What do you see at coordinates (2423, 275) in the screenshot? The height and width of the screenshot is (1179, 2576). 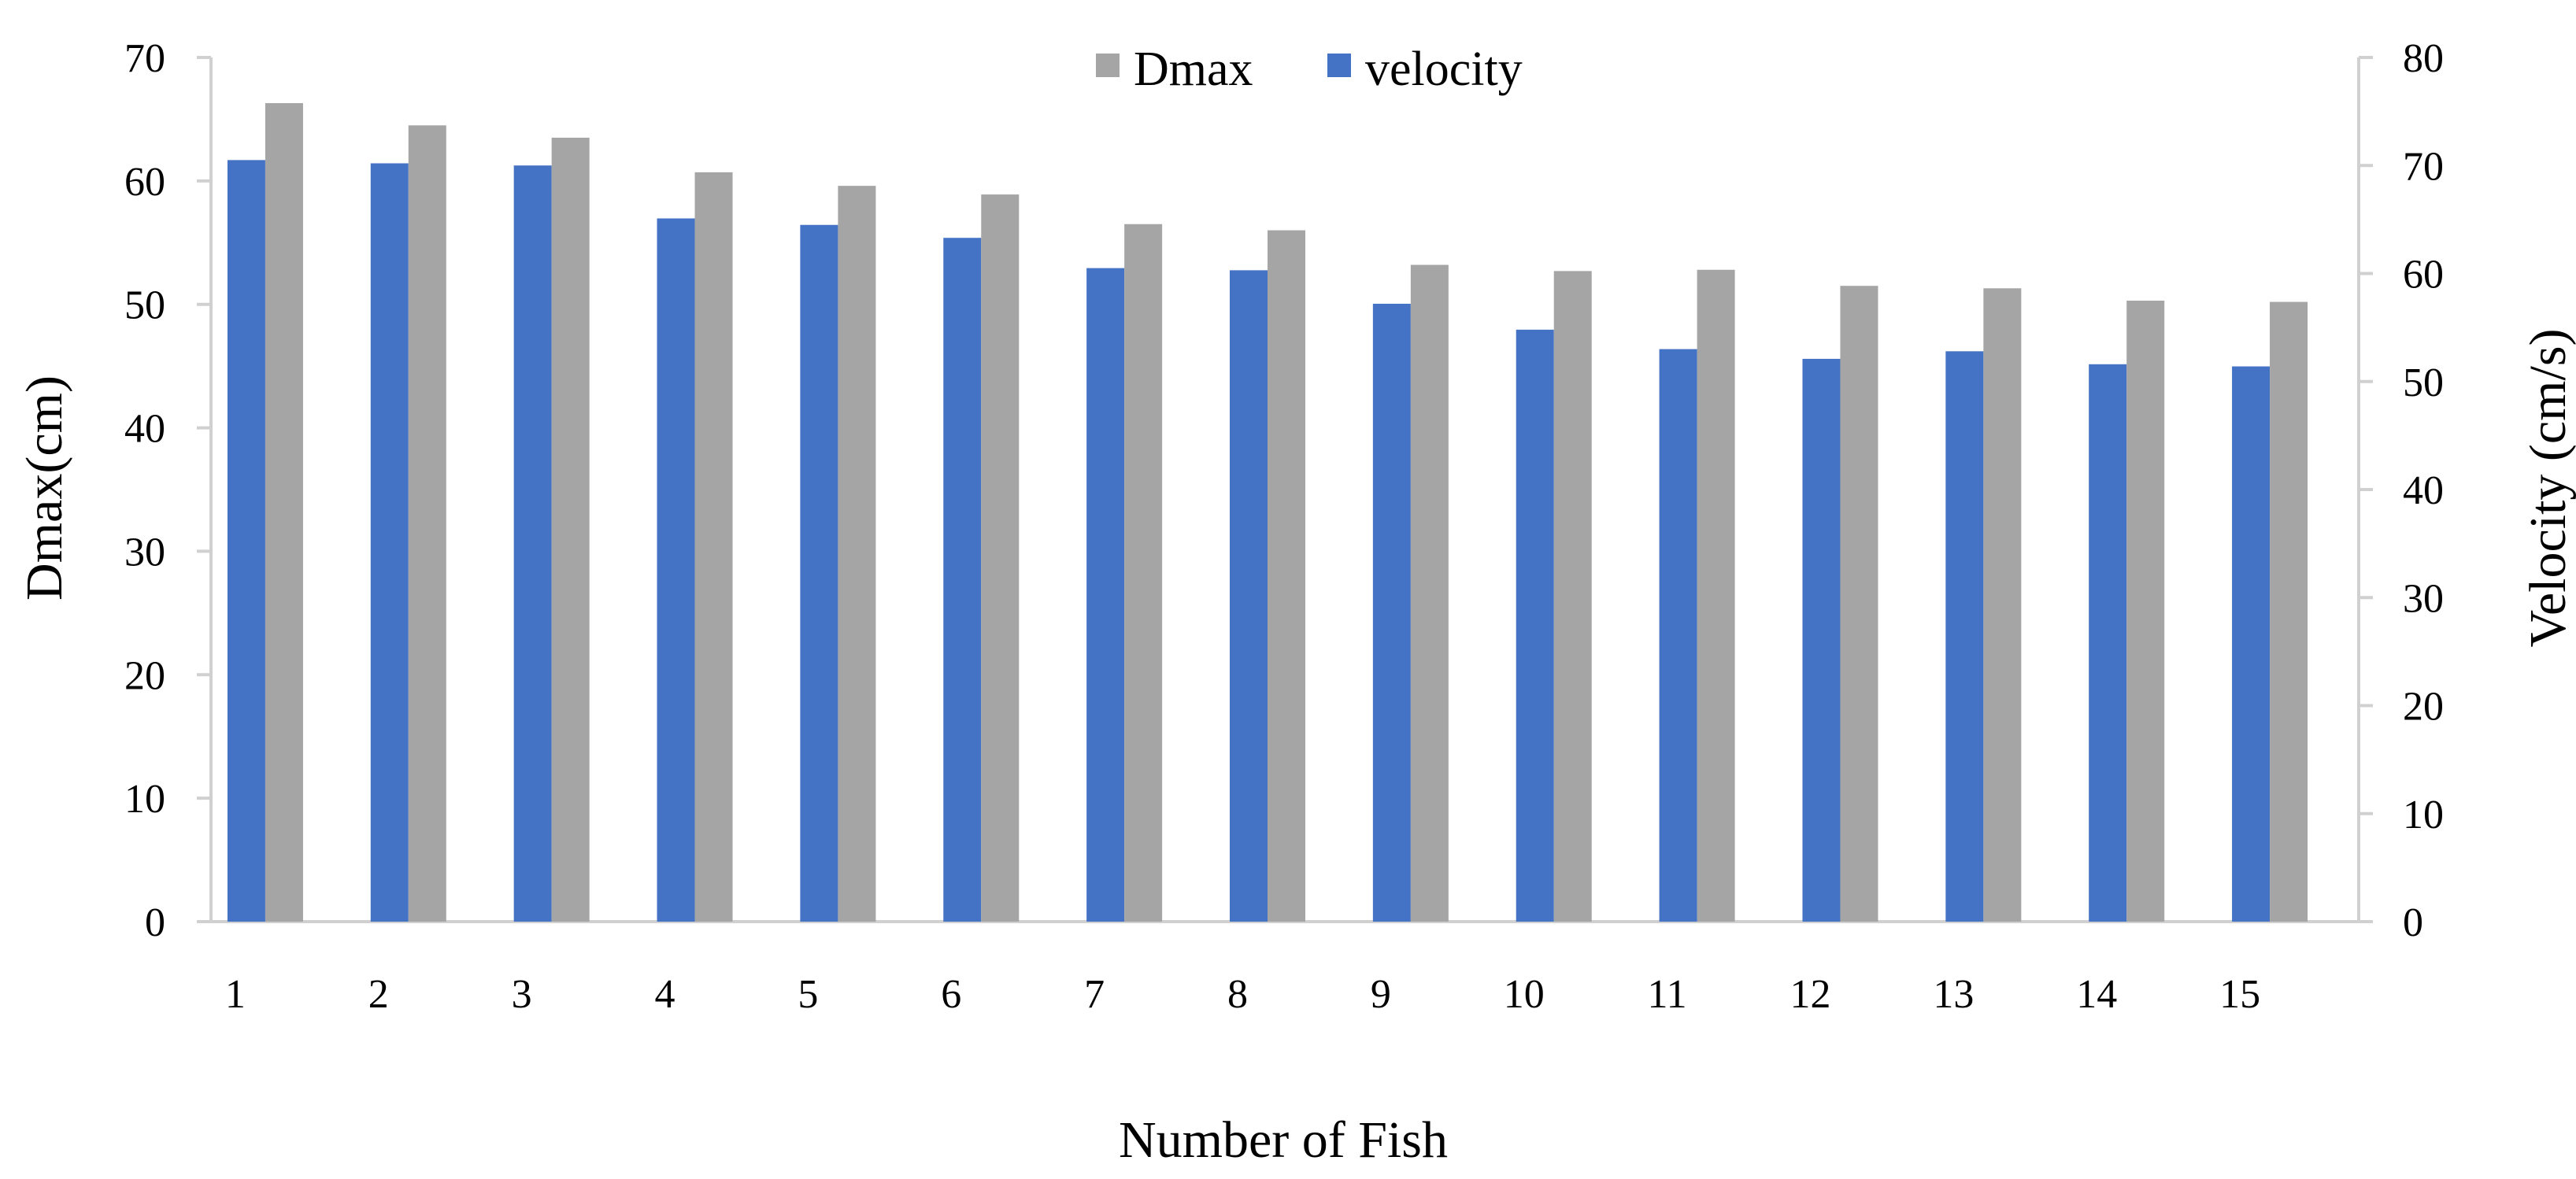 I see `right-tick-label: 60` at bounding box center [2423, 275].